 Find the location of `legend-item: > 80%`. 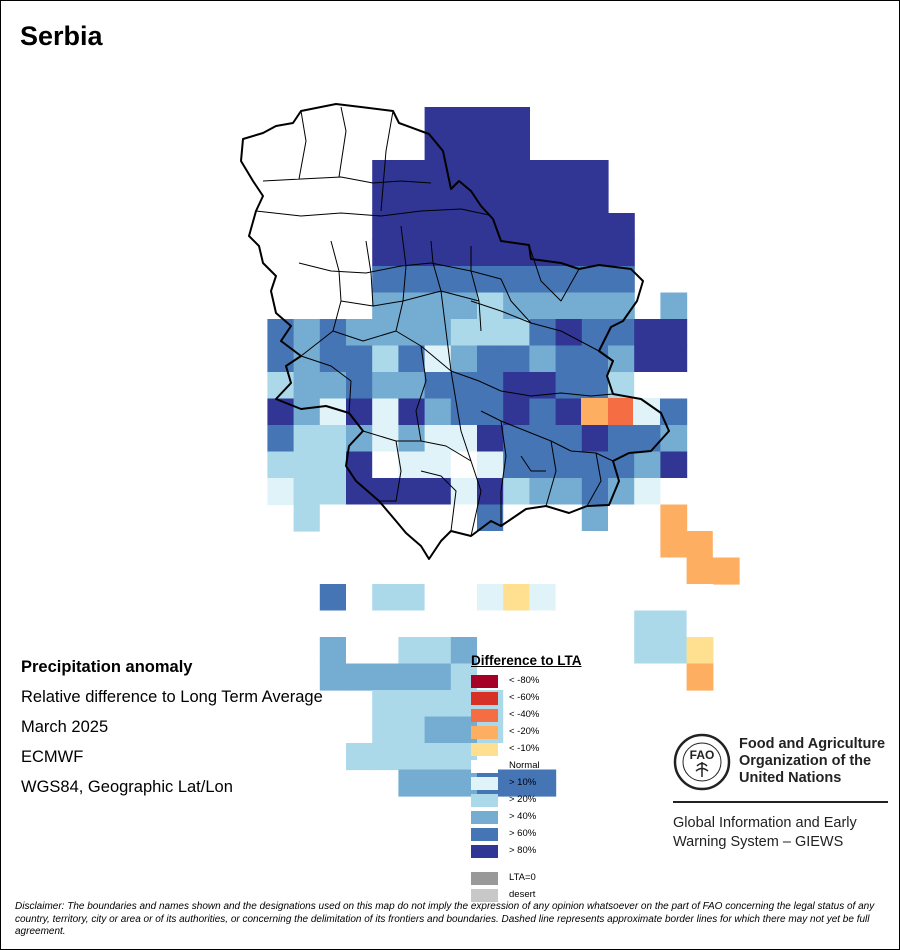

legend-item: > 80% is located at coordinates (526, 851).